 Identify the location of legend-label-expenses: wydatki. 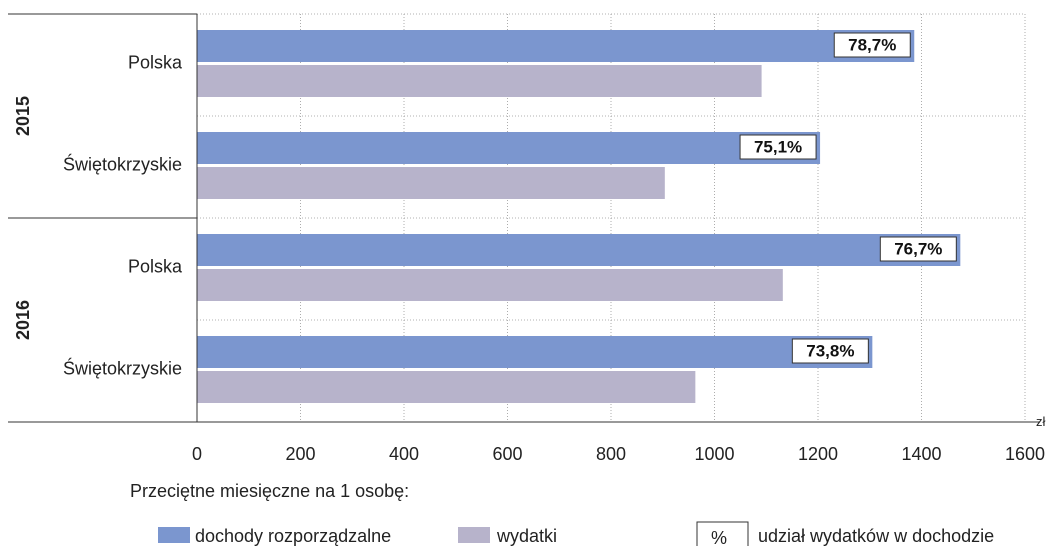
(526, 536).